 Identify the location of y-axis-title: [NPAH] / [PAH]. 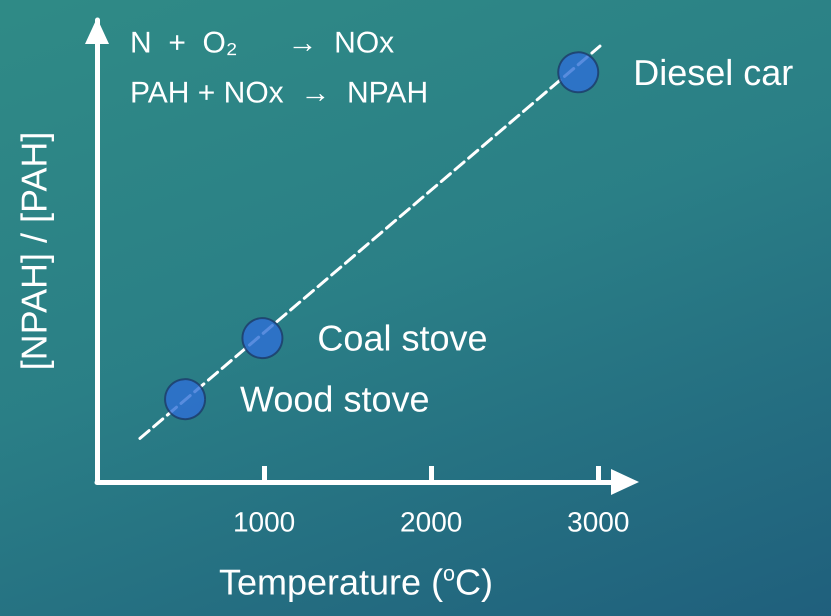
(34, 251).